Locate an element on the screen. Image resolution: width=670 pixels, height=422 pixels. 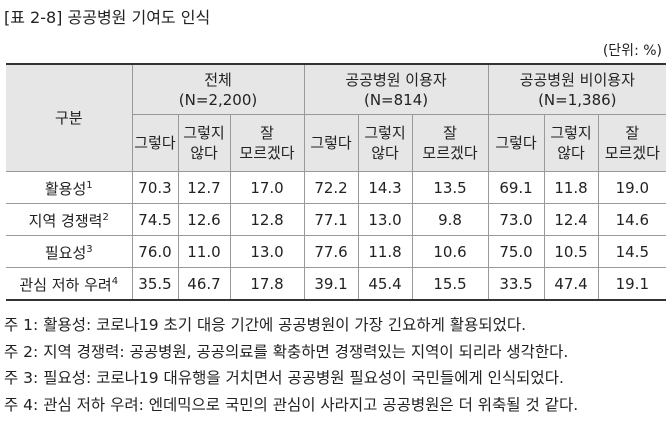
corner-header: 구분 is located at coordinates (69, 117).